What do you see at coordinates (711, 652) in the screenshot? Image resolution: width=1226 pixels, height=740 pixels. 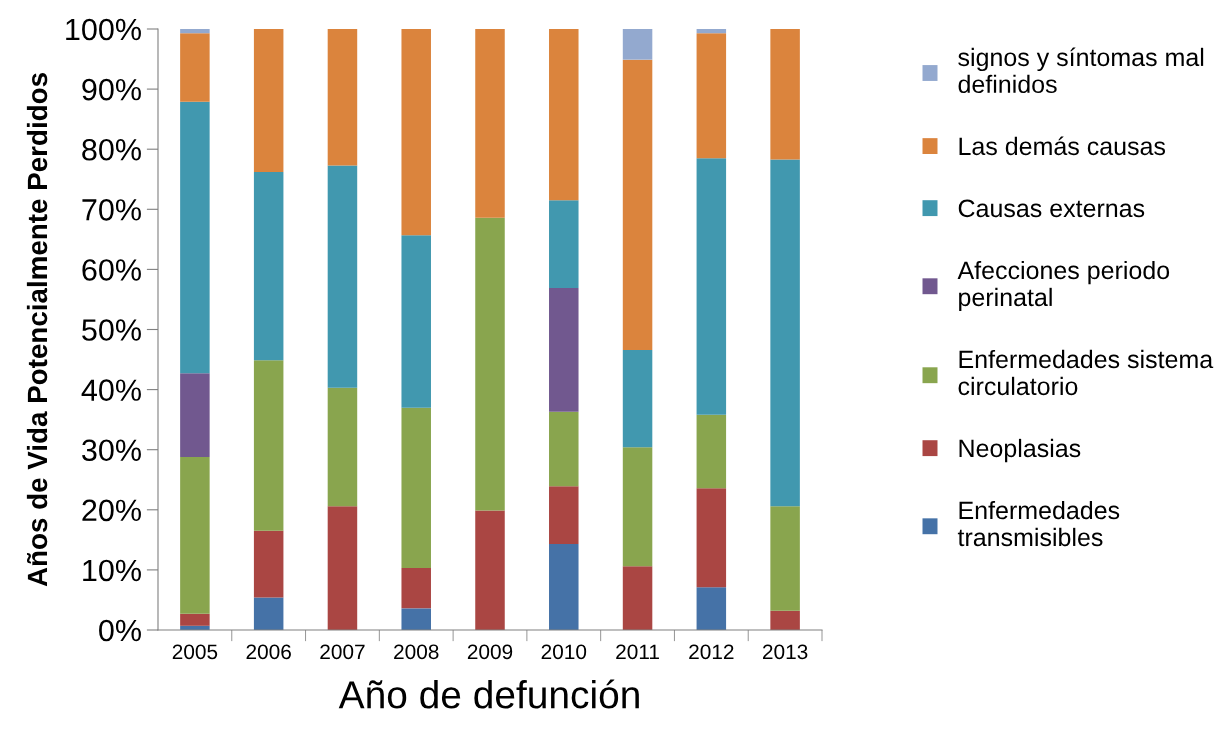 I see `x-tick-label: 2012` at bounding box center [711, 652].